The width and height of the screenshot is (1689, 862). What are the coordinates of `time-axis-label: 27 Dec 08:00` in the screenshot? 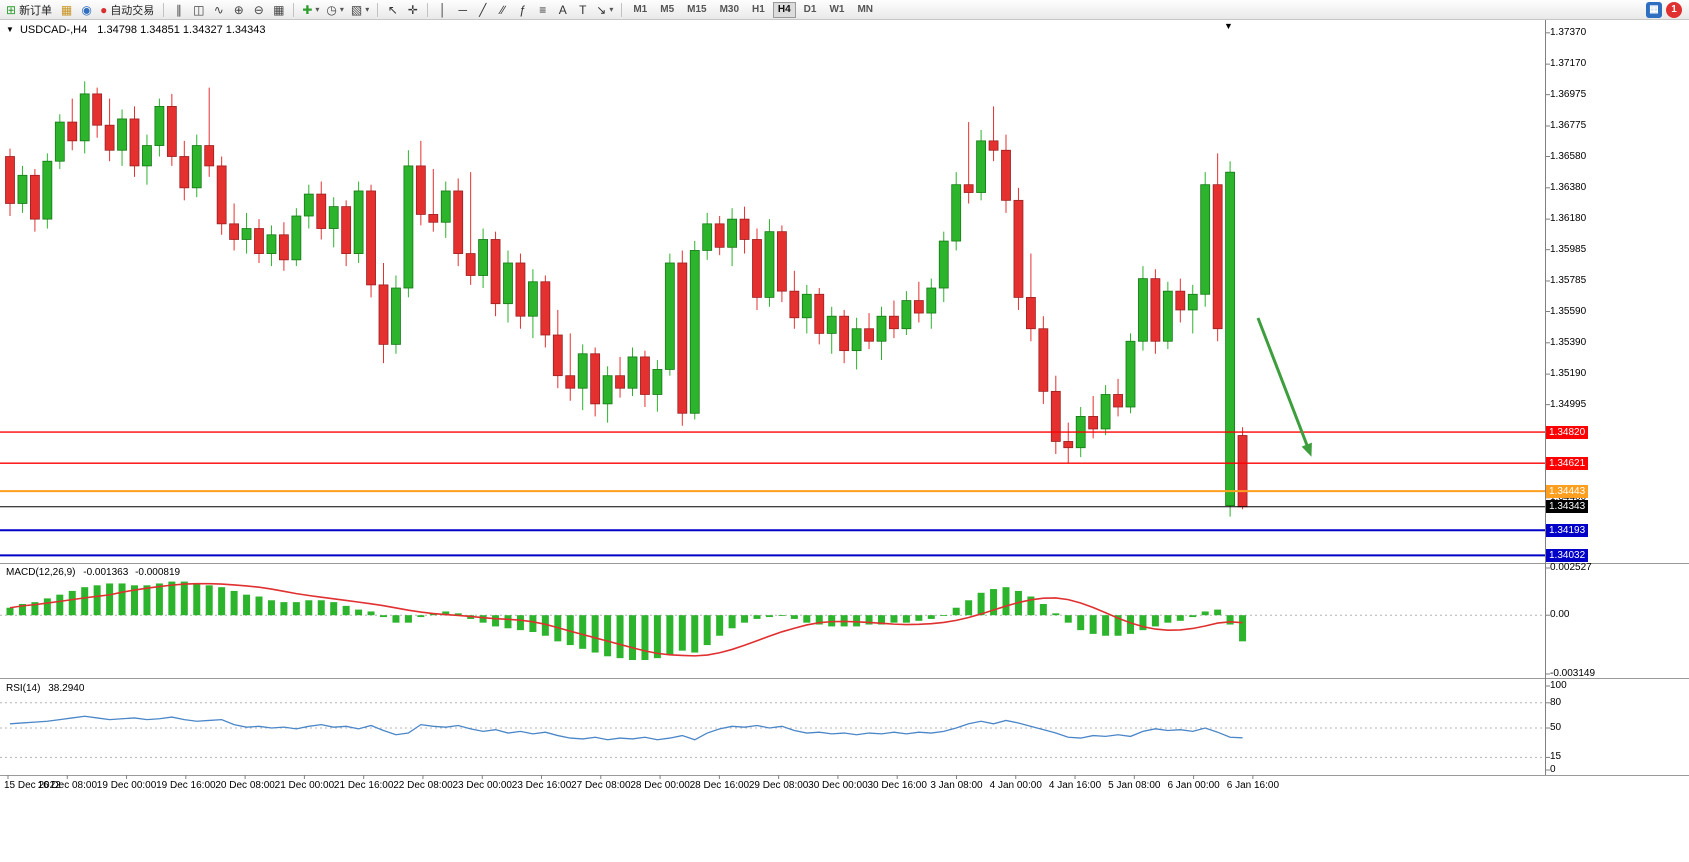 It's located at (601, 785).